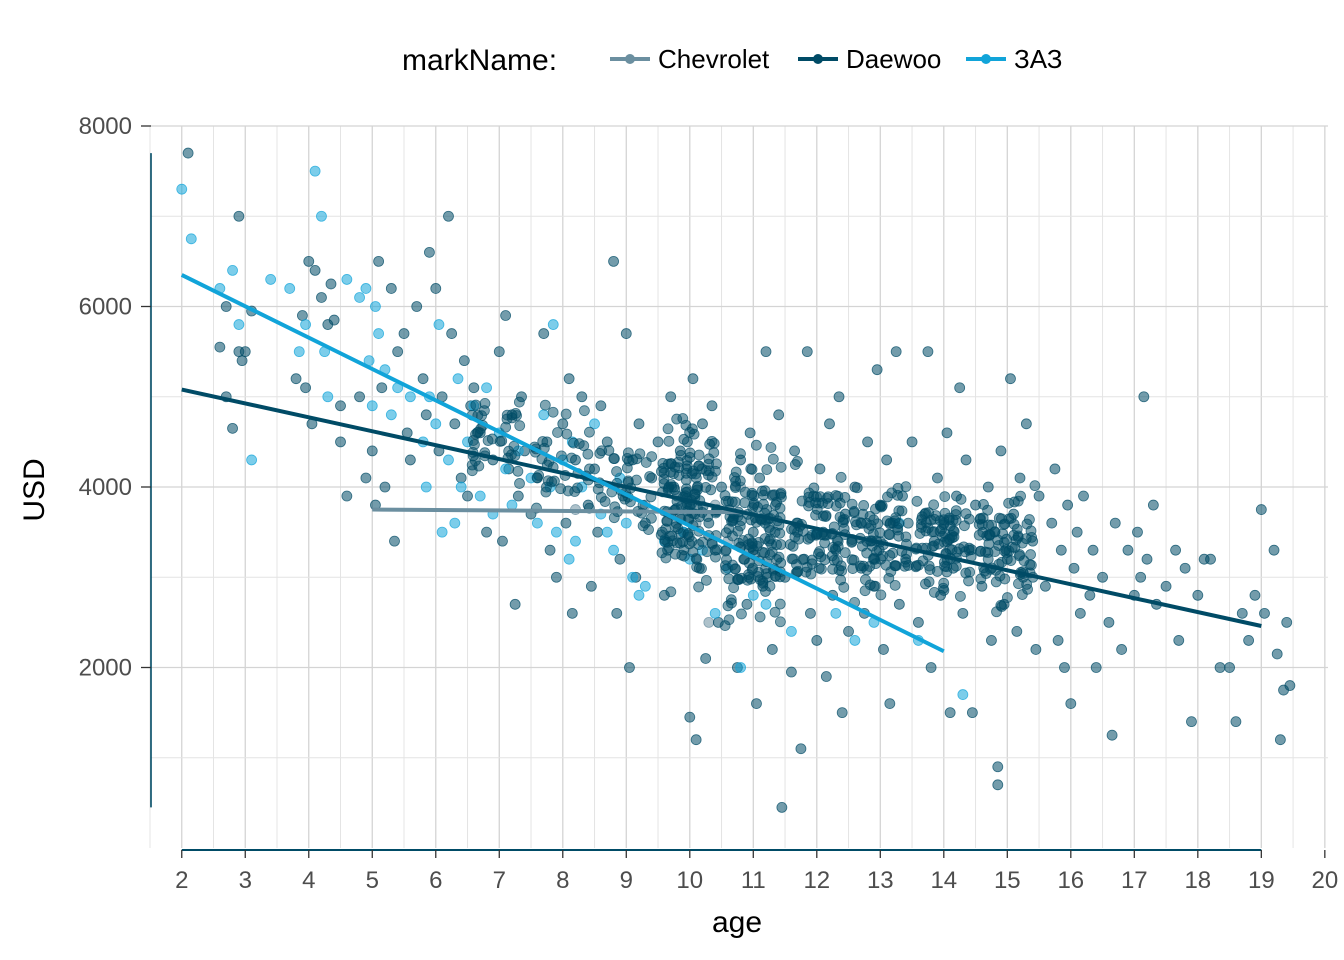 This screenshot has height=960, width=1344. I want to click on legend: markName: Chevrolet Daewoo ЗАЗ, so click(732, 60).